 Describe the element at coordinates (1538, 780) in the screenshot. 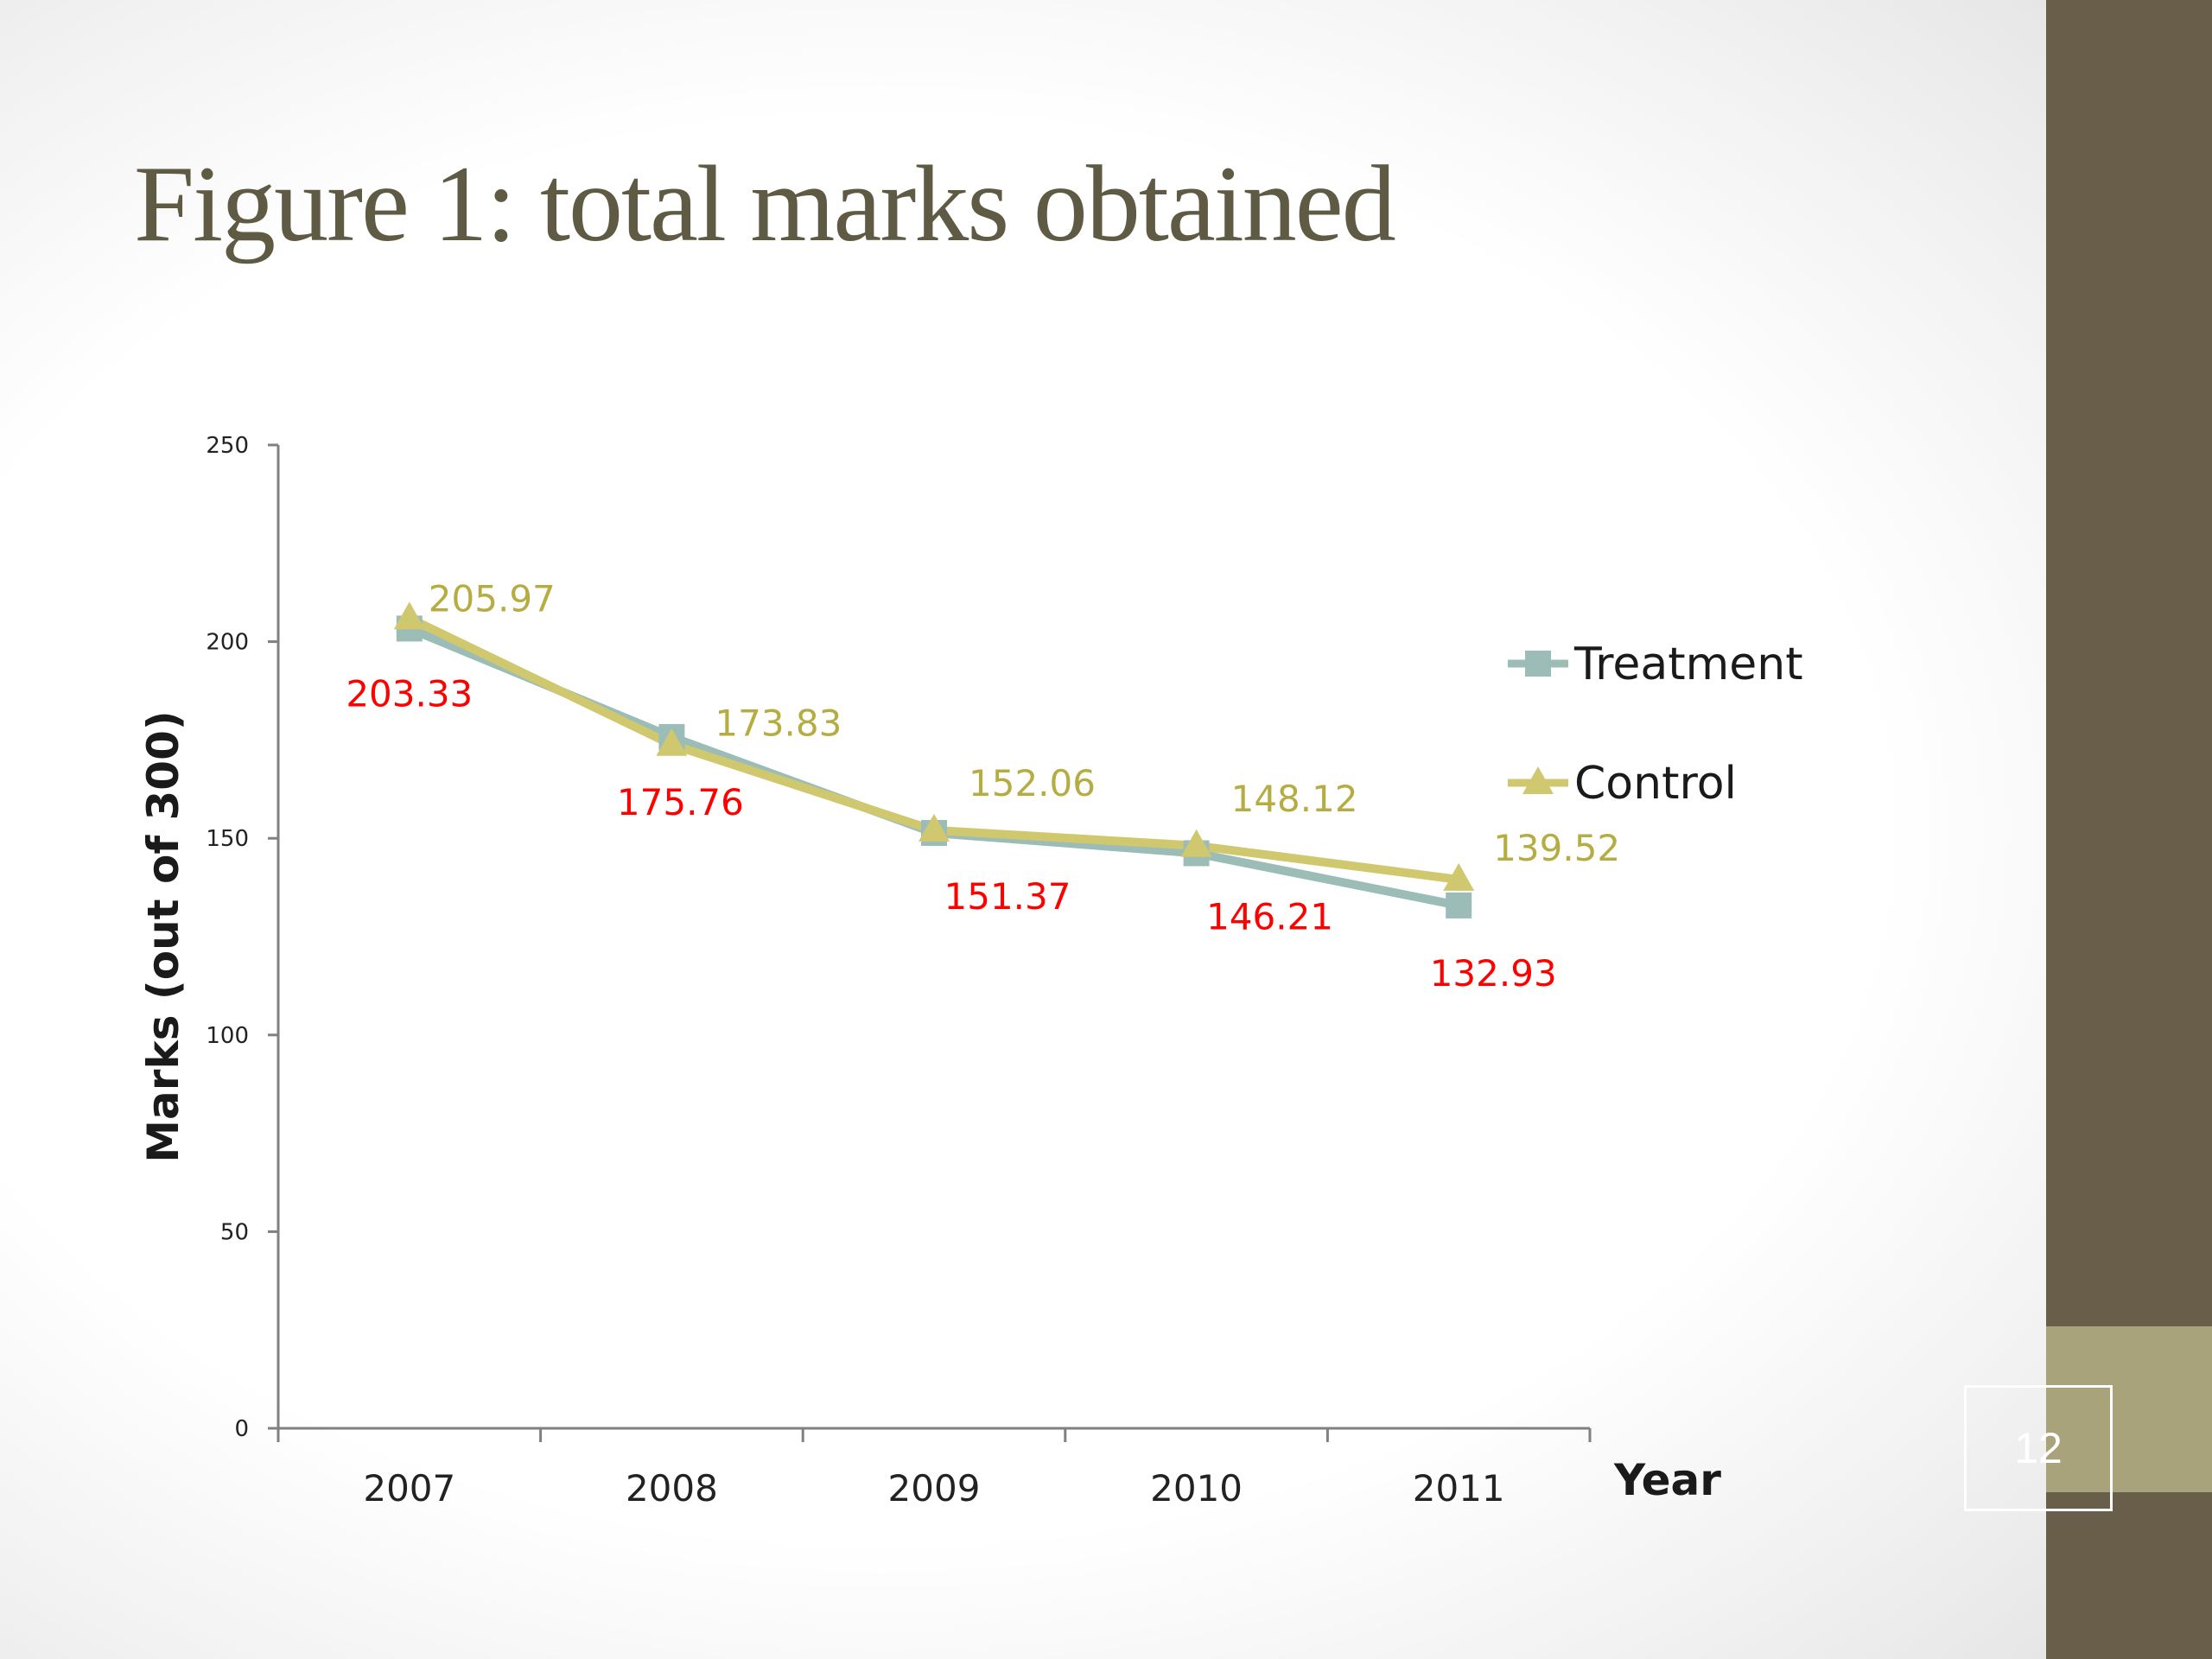

I see `legend-control-marker` at that location.